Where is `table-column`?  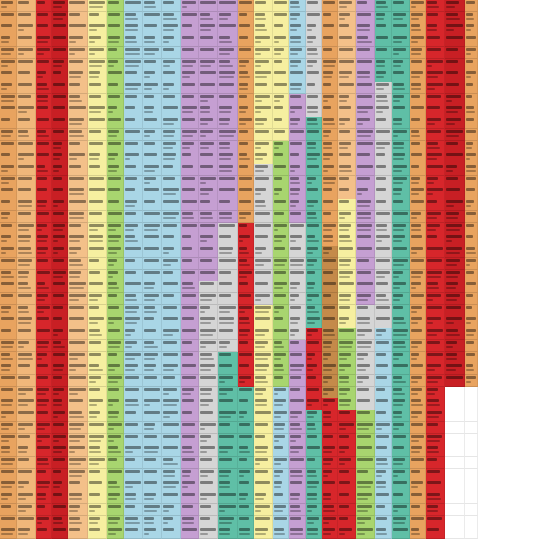
table-column is located at coordinates (190, 269).